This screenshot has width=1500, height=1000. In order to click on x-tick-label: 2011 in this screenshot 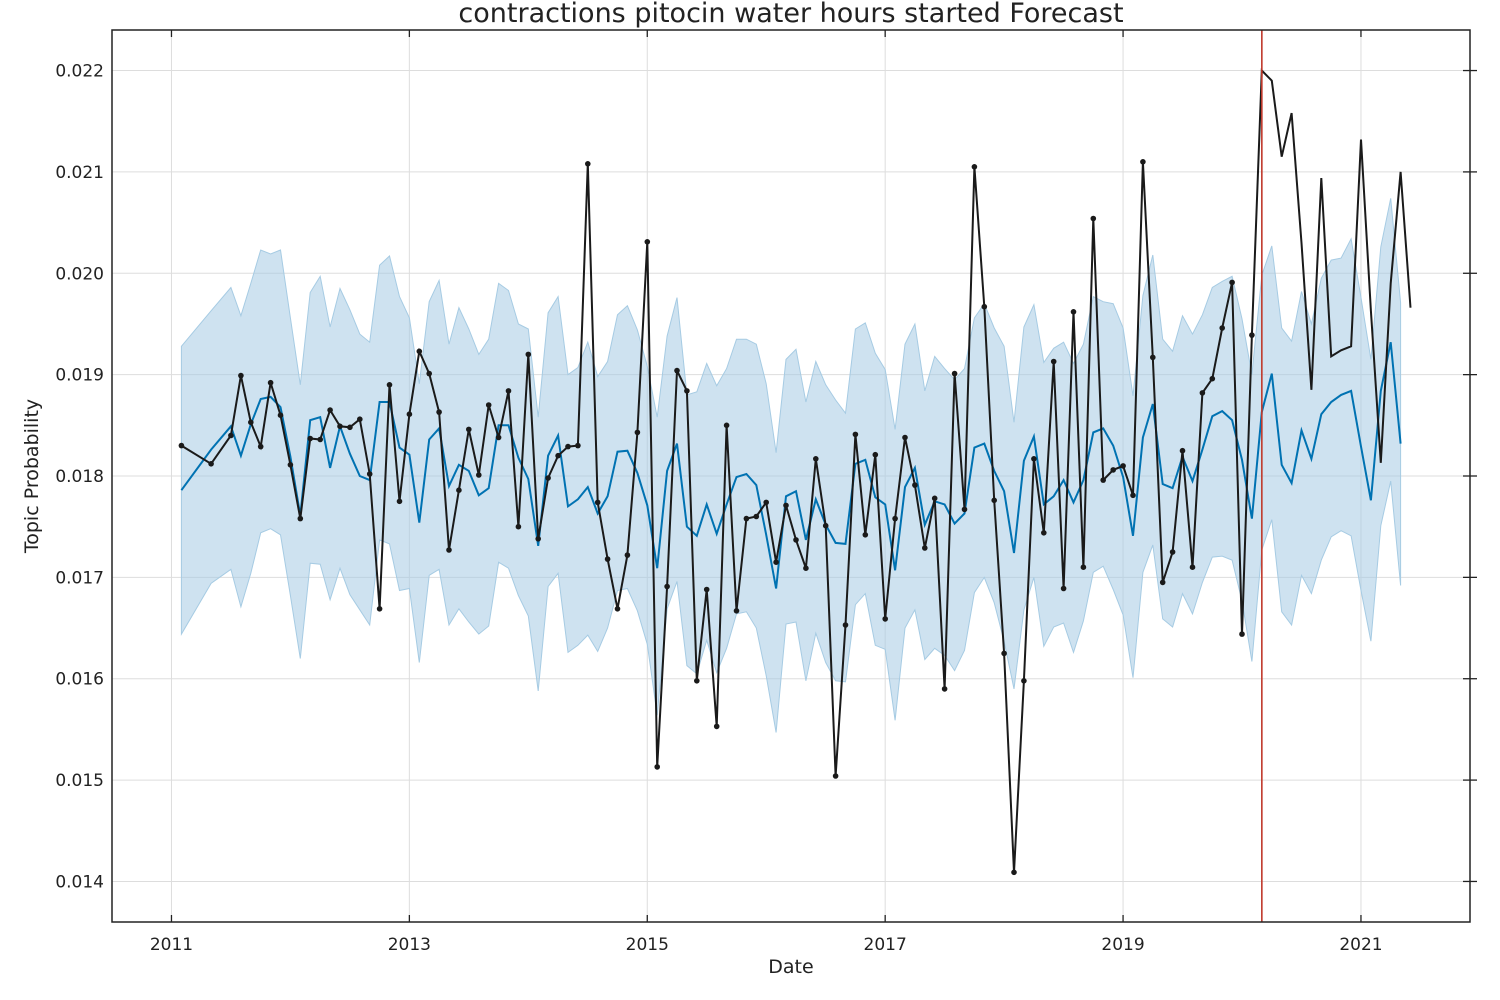, I will do `click(171, 945)`.